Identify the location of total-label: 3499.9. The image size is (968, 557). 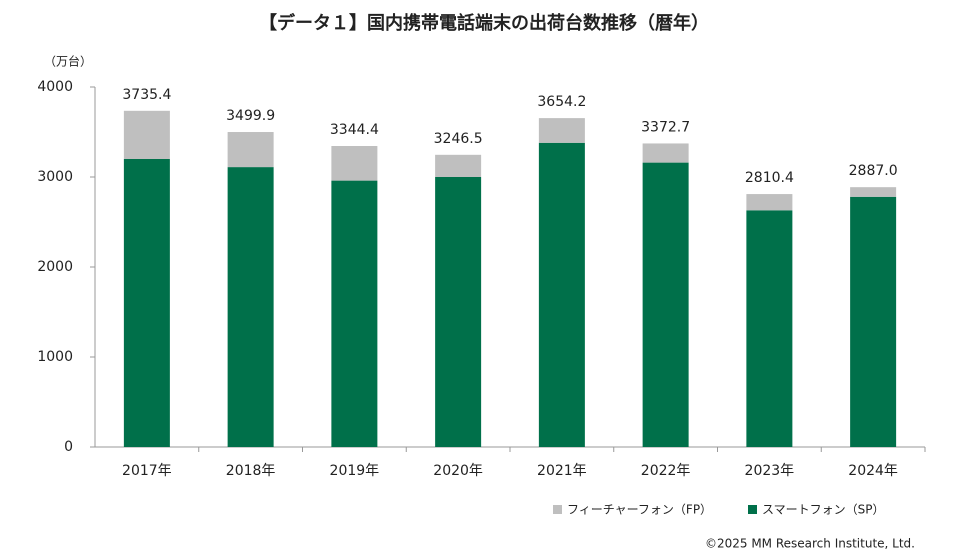
(250, 116).